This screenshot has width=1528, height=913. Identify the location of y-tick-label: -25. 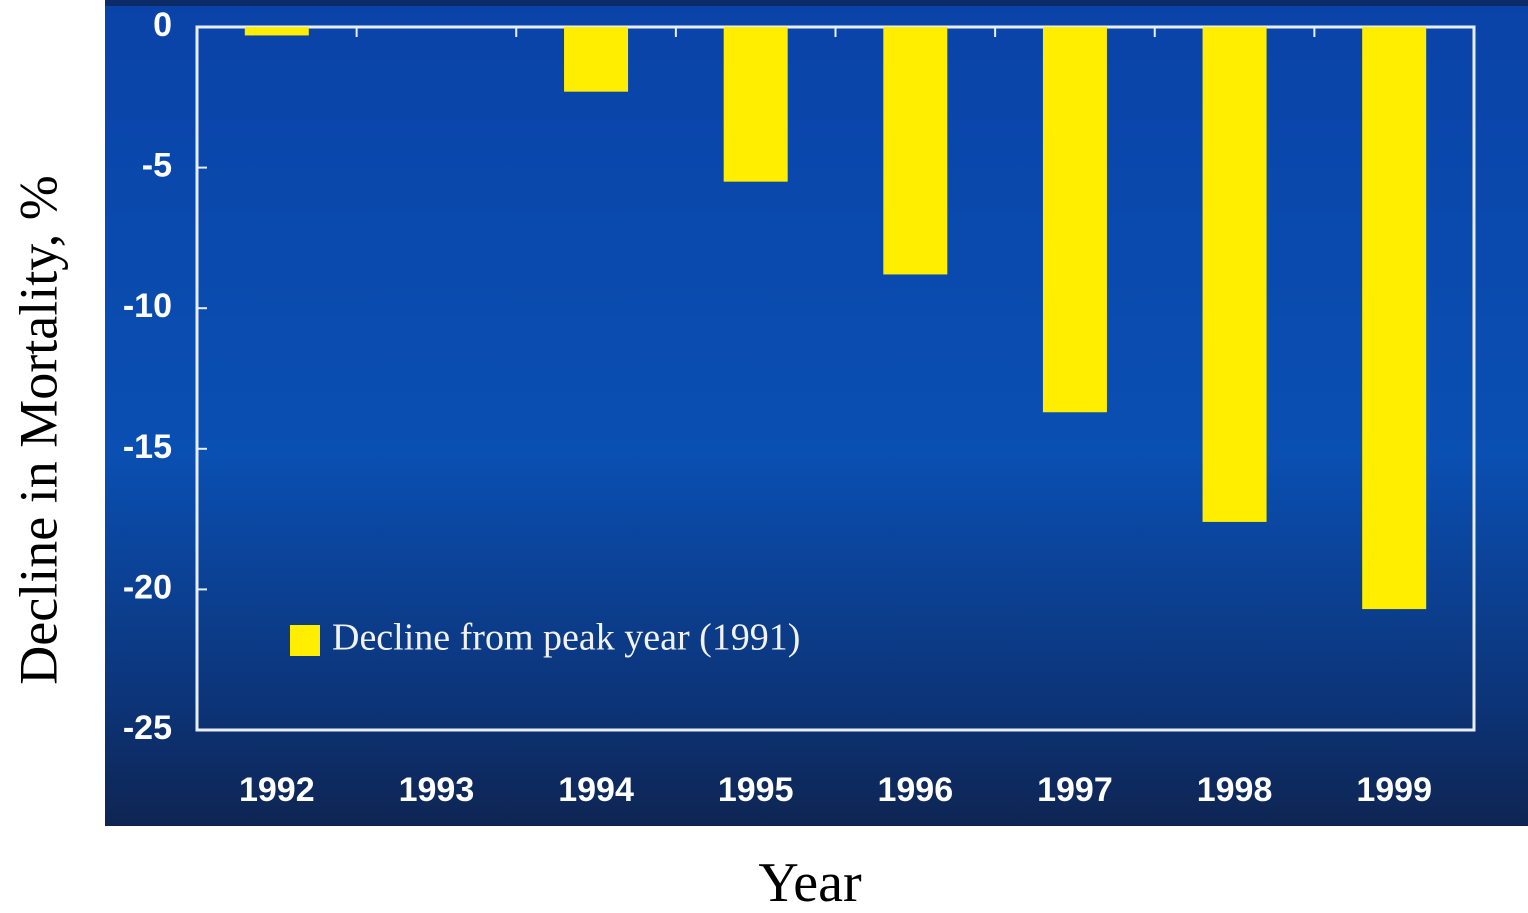
(147, 728).